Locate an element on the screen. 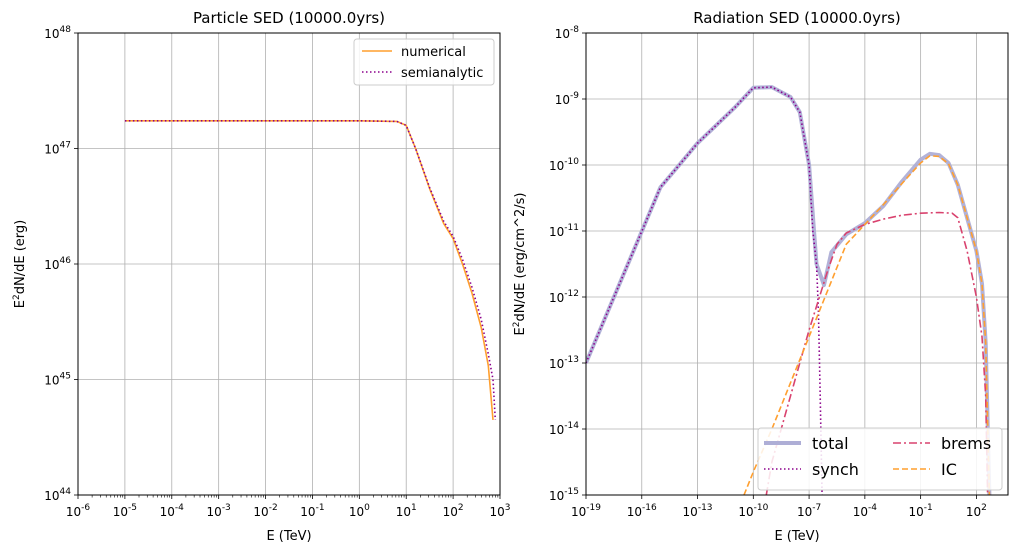 This screenshot has height=552, width=1021. y-tick-label: 10⁻⁸ is located at coordinates (567, 33).